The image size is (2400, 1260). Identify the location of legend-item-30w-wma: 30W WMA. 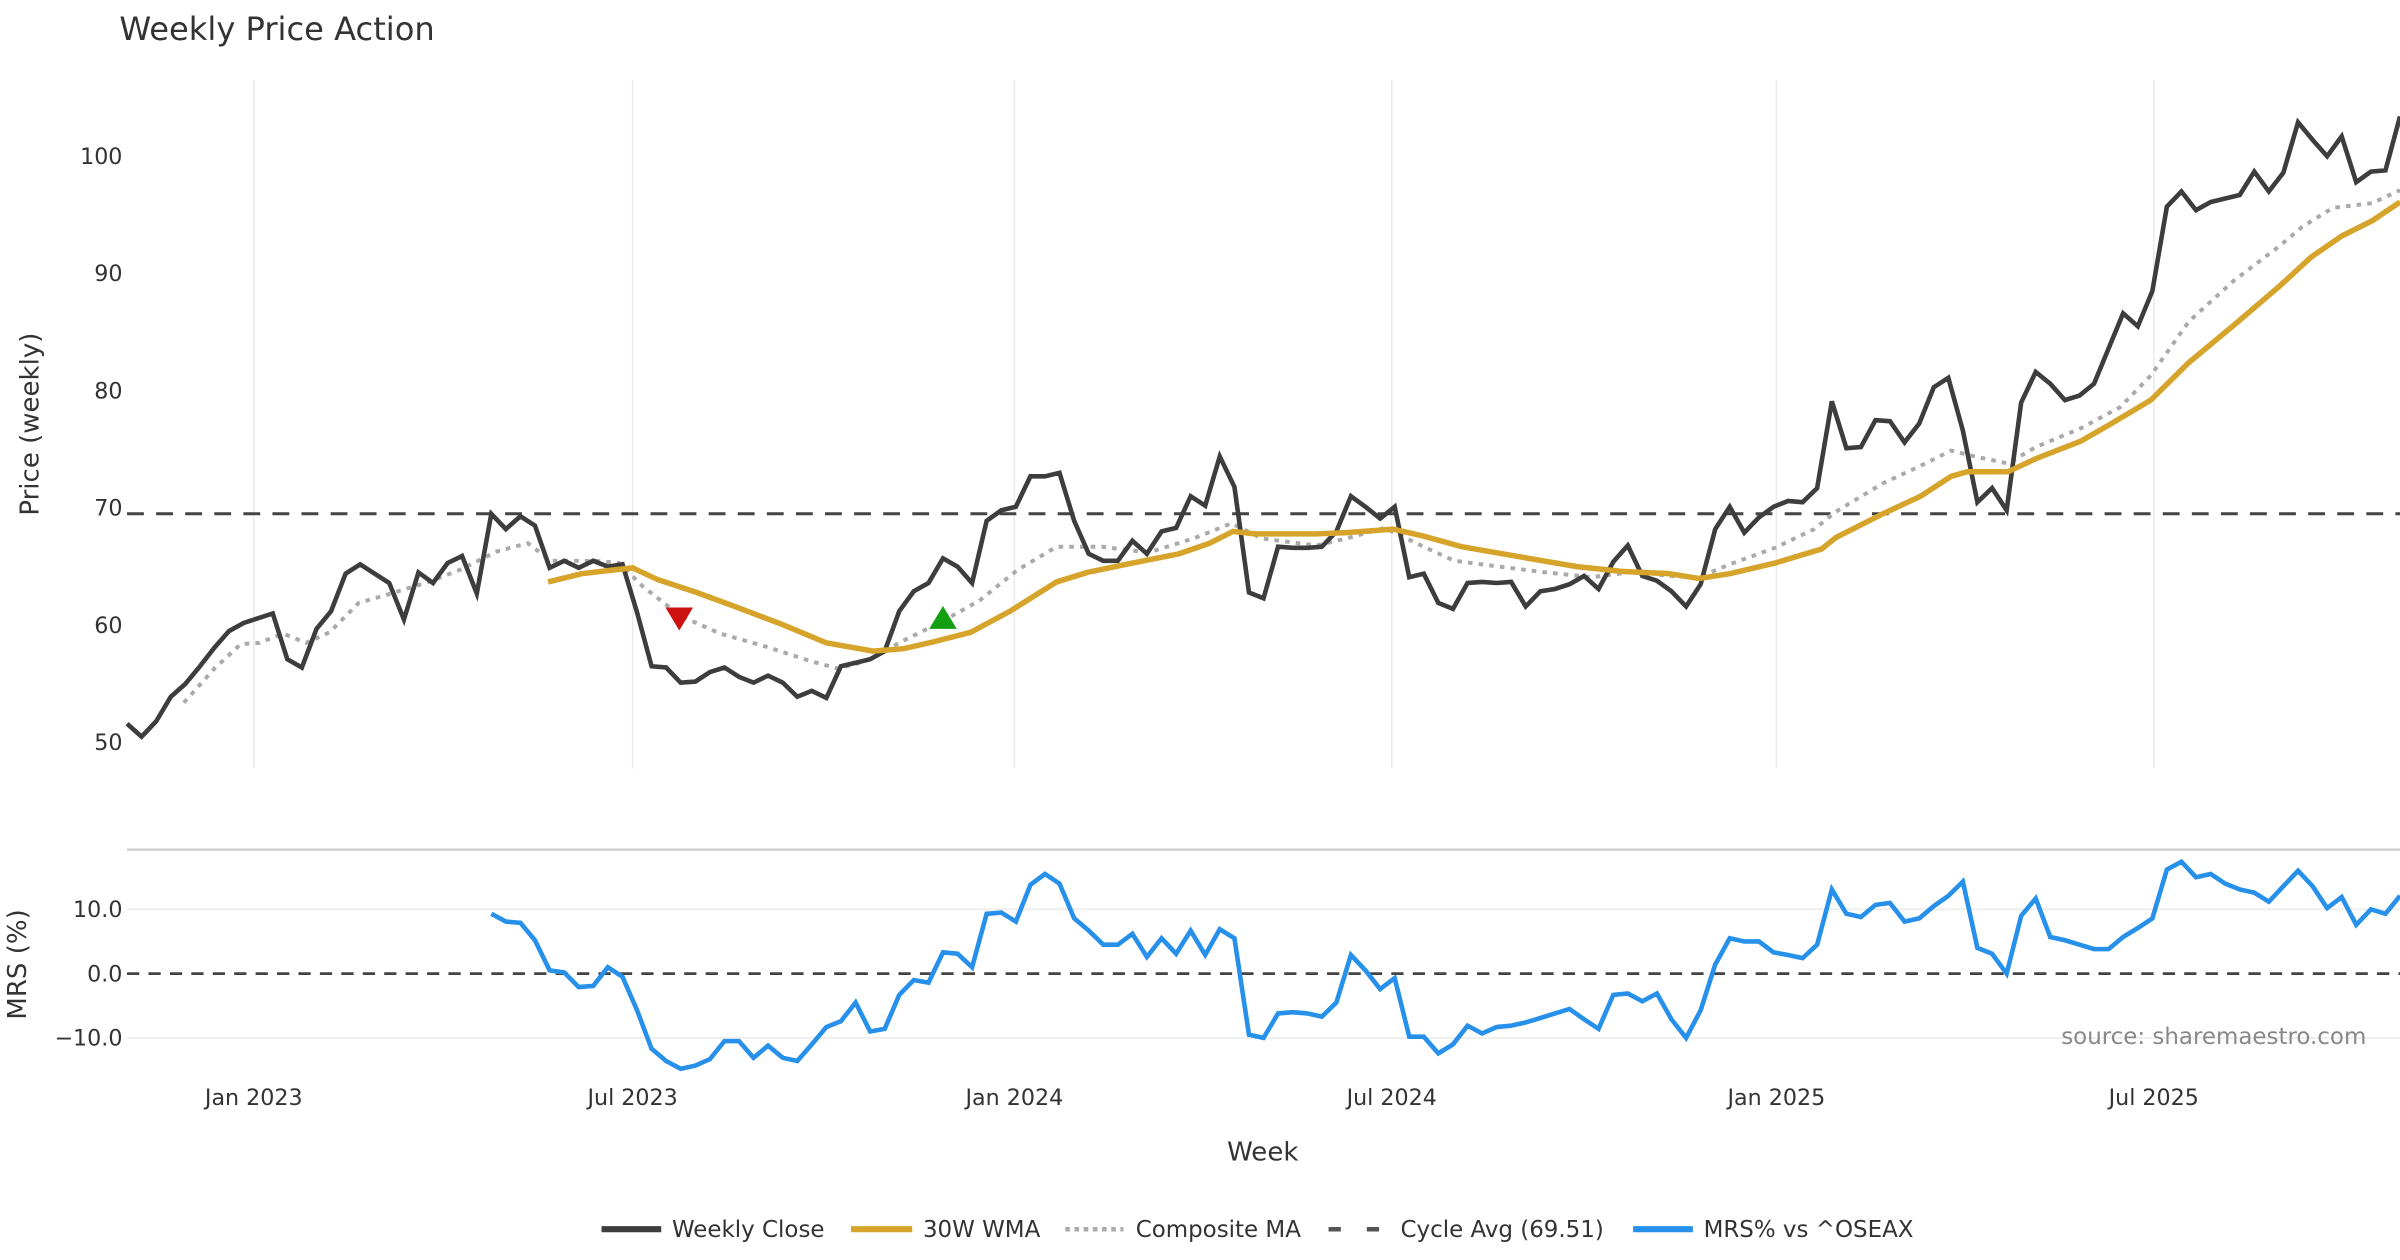
(946, 1230).